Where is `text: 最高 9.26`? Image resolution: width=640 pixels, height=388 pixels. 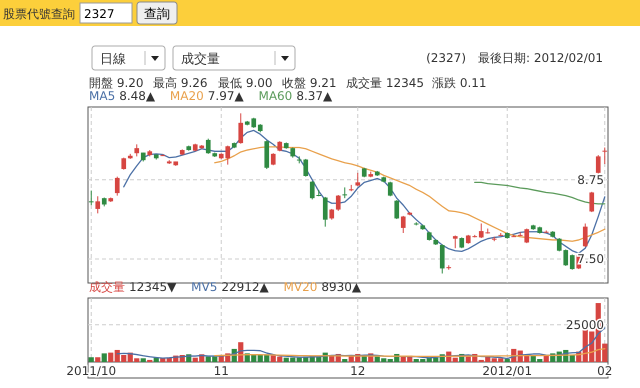
text: 最高 9.26 is located at coordinates (180, 83).